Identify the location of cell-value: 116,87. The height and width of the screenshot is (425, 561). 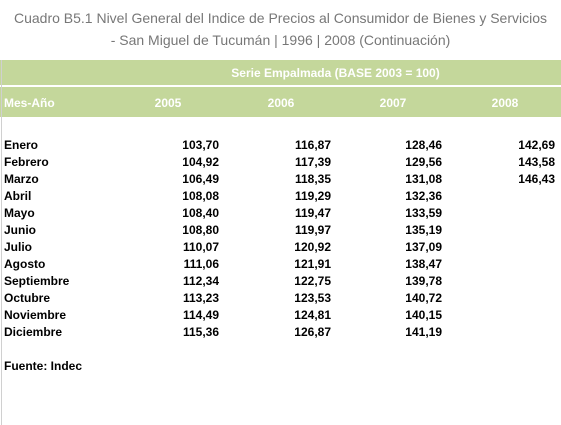
(312, 145).